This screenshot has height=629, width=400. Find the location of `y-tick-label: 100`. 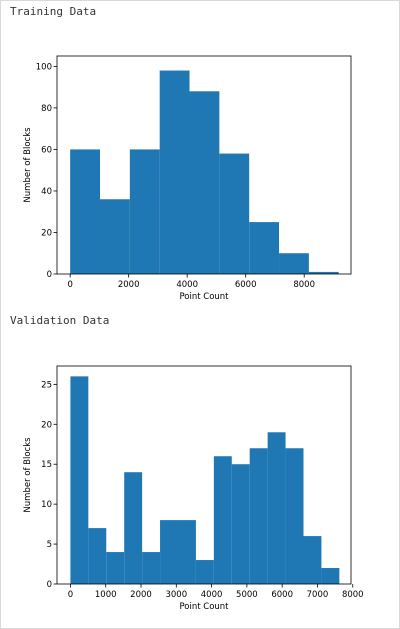

y-tick-label: 100 is located at coordinates (44, 67).